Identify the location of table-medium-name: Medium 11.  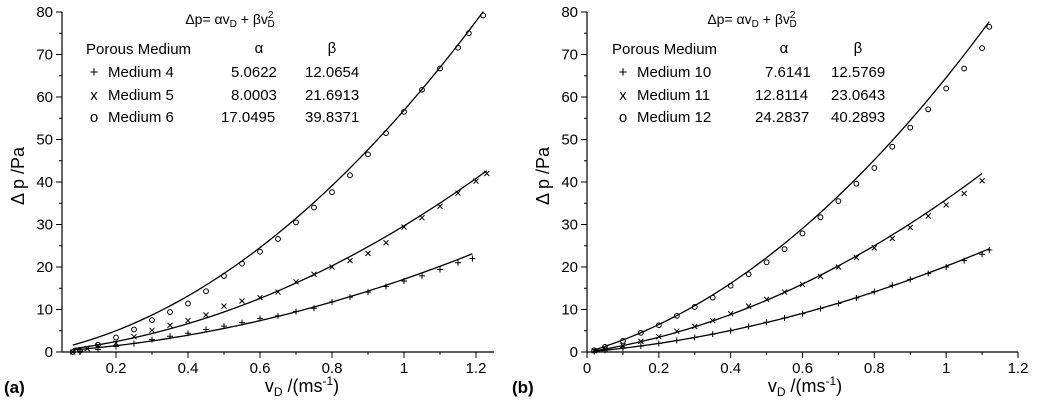
(673, 95).